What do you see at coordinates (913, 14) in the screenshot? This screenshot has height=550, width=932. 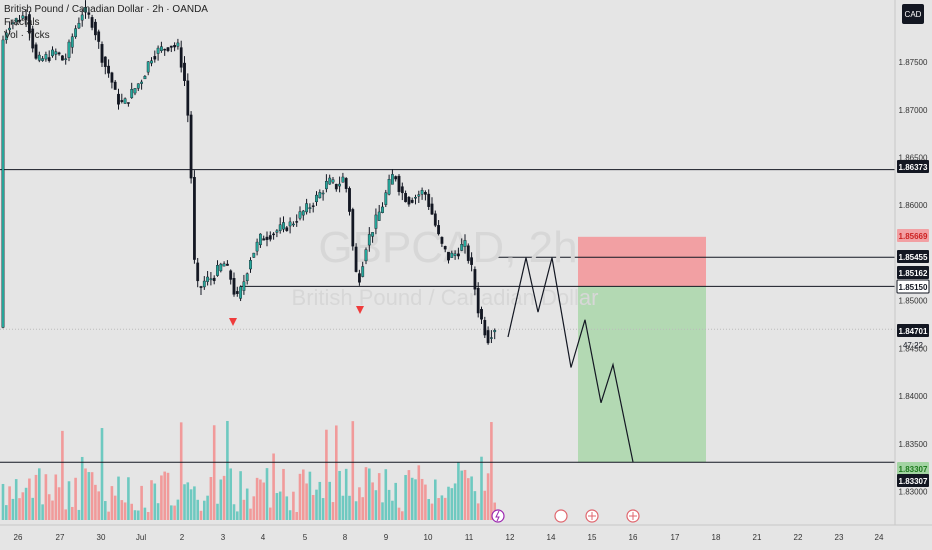 I see `currency-button: CAD` at bounding box center [913, 14].